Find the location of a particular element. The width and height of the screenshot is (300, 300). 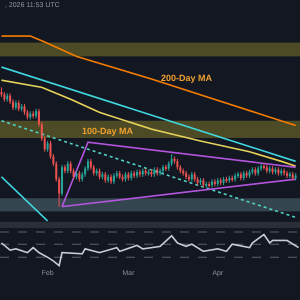

text: 200-Day MA is located at coordinates (187, 78).